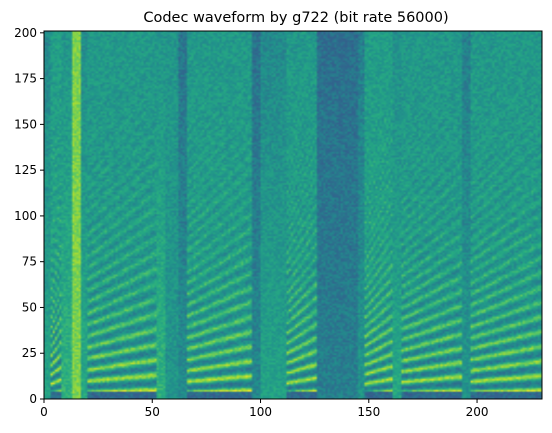 The height and width of the screenshot is (433, 552). I want to click on y-tick-label: 25, so click(29, 353).